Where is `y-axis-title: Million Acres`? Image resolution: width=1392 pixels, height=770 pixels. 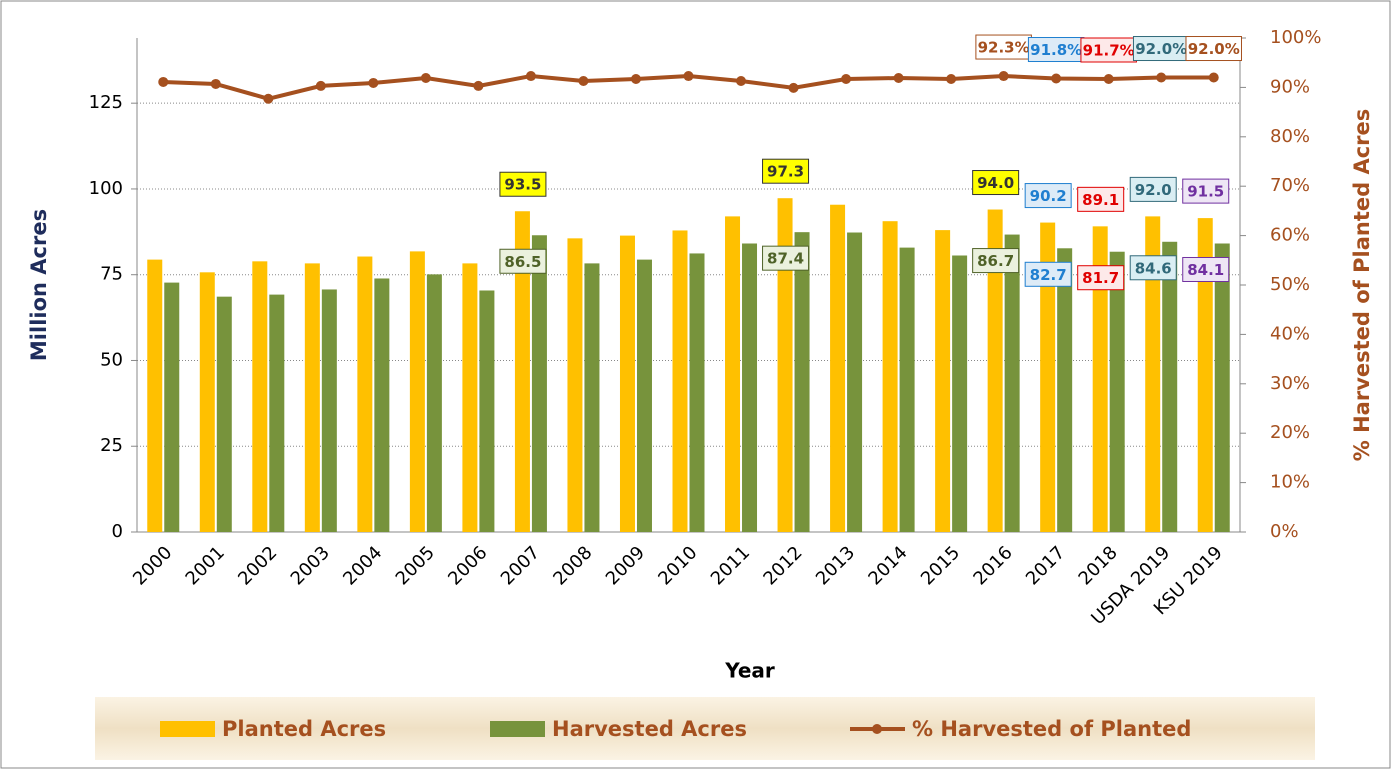
y-axis-title: Million Acres is located at coordinates (39, 285).